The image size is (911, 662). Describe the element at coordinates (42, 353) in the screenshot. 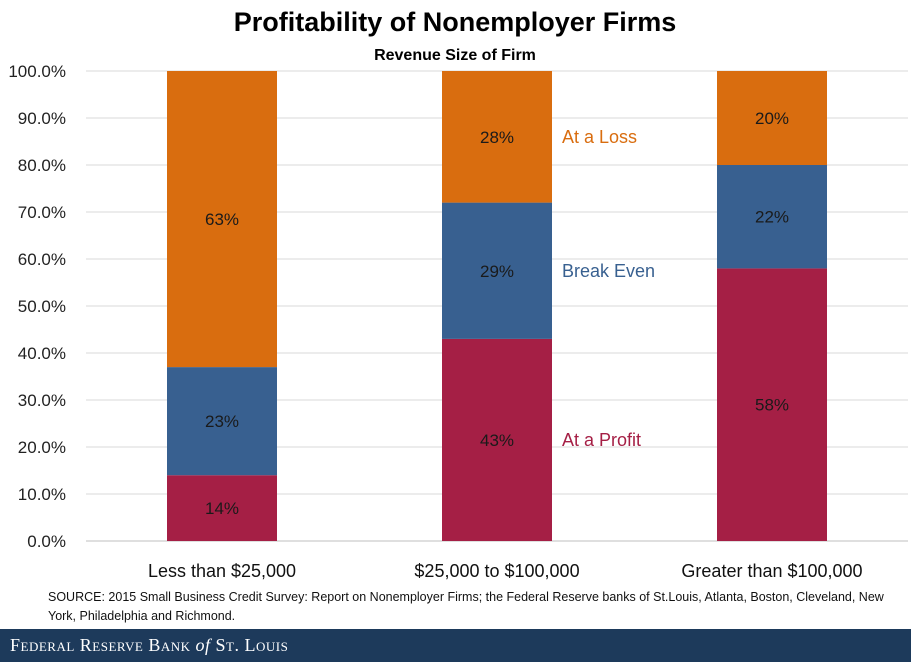

I see `y-tick-label: 40.0%` at that location.